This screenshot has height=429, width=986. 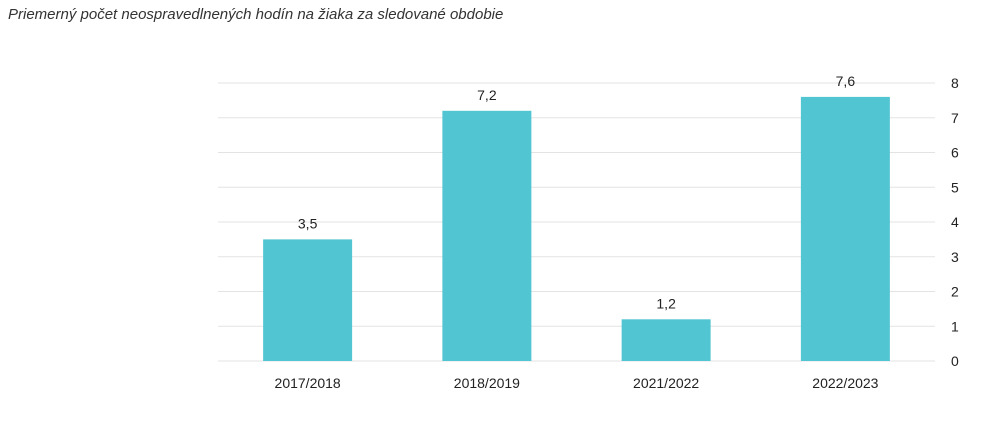 I want to click on data-label: 1,2, so click(x=666, y=303).